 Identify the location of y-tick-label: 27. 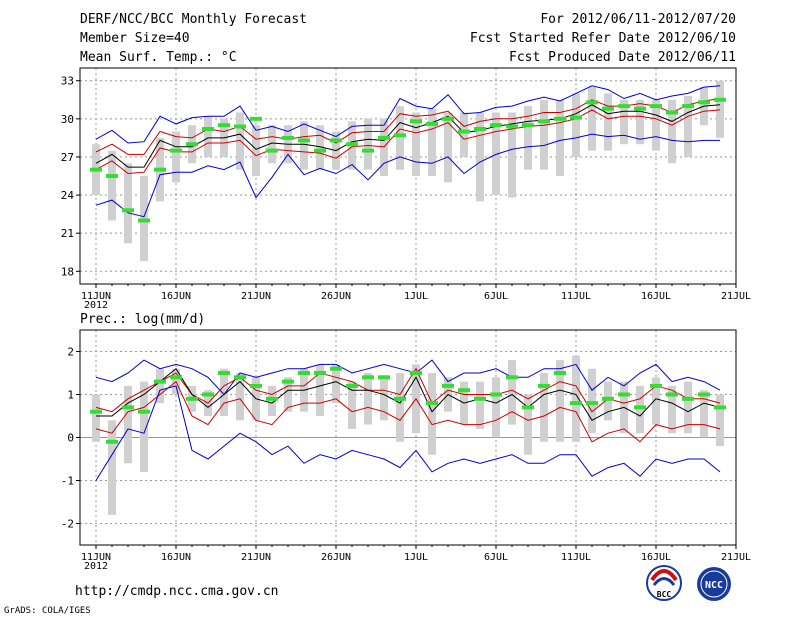
(67, 157).